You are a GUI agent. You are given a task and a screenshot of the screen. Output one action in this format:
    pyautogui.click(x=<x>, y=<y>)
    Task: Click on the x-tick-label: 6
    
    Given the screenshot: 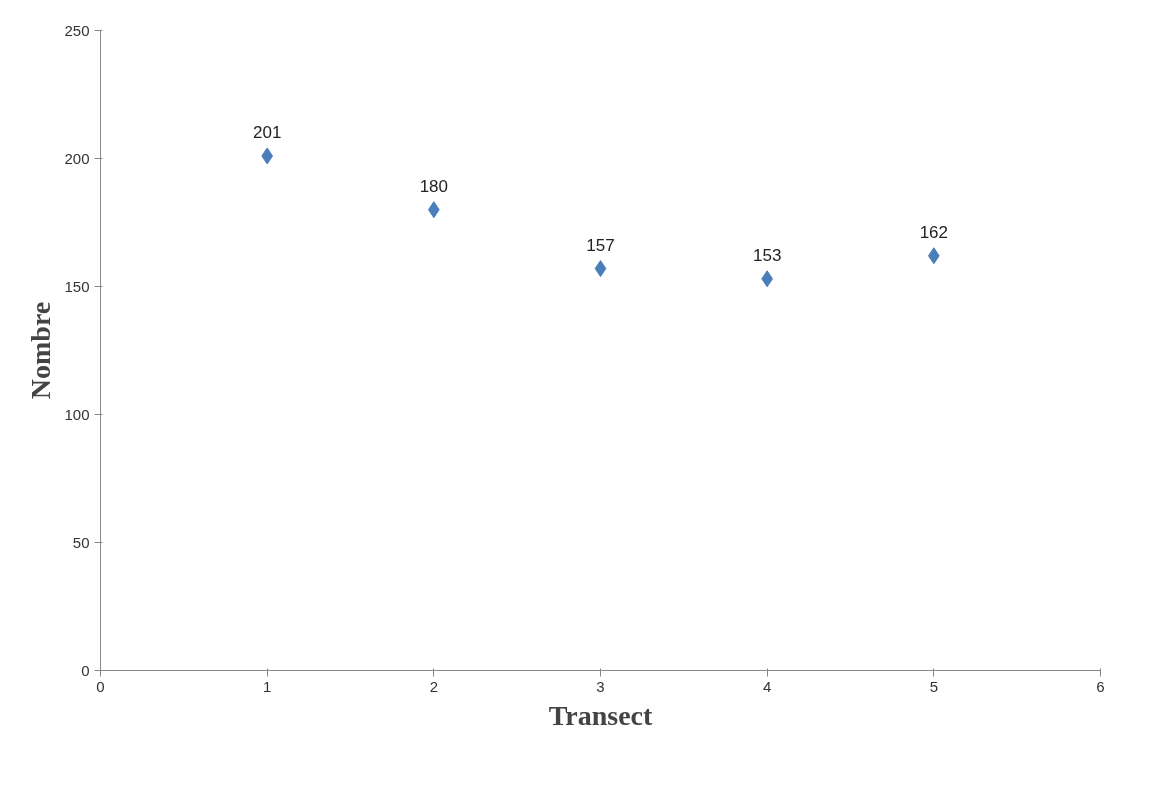 What is the action you would take?
    pyautogui.click(x=1100, y=686)
    